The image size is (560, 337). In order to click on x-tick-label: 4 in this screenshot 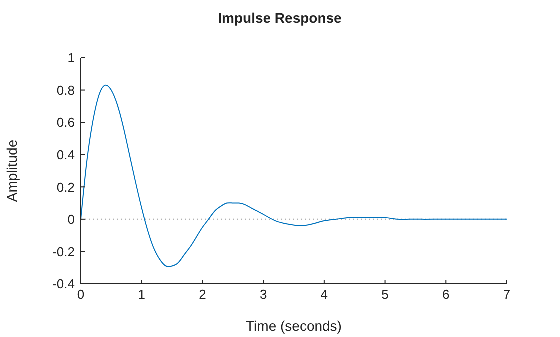, I will do `click(324, 294)`.